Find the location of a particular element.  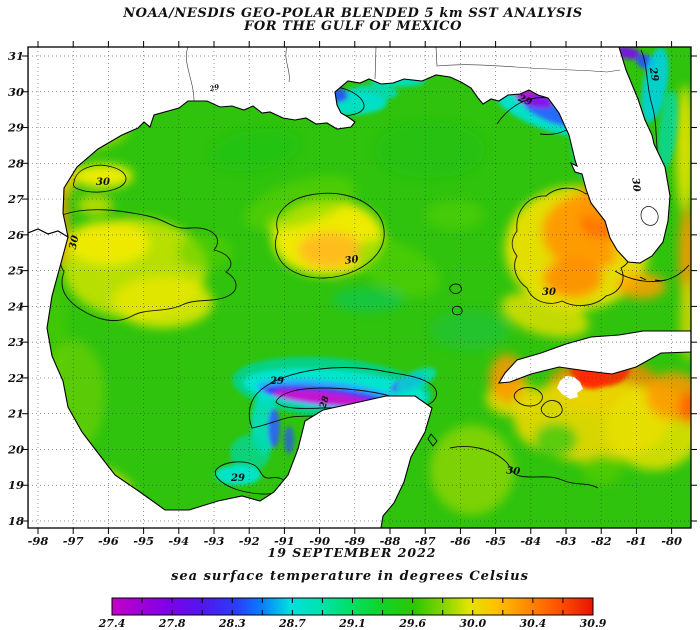

lon-tick-label: -82 is located at coordinates (601, 541).